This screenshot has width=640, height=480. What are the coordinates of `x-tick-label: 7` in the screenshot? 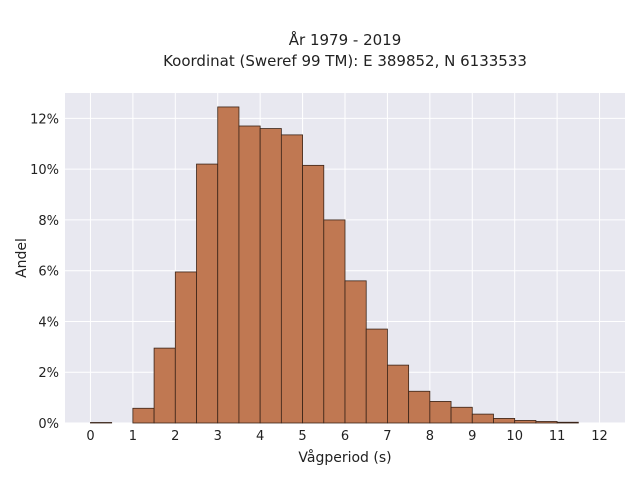 It's located at (387, 436).